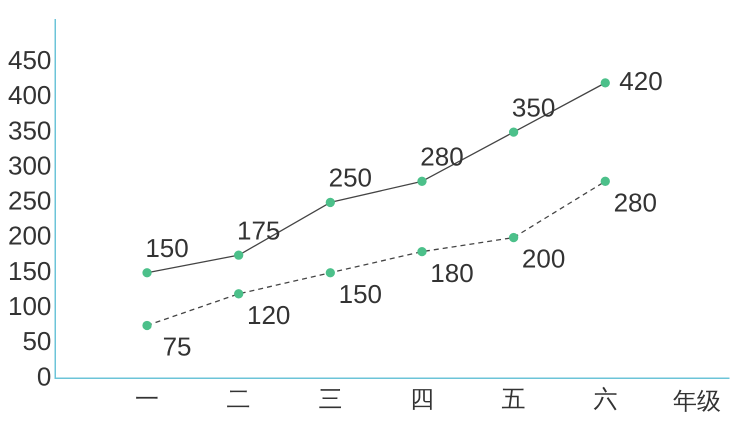 The image size is (739, 427). I want to click on y-tick-label: 300, so click(30, 165).